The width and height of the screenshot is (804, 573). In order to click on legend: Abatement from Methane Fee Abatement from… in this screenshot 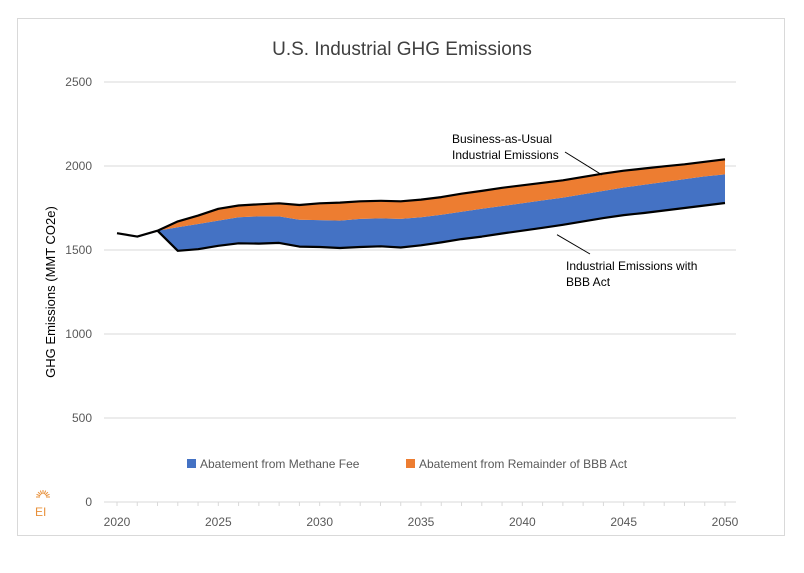, I will do `click(407, 464)`.